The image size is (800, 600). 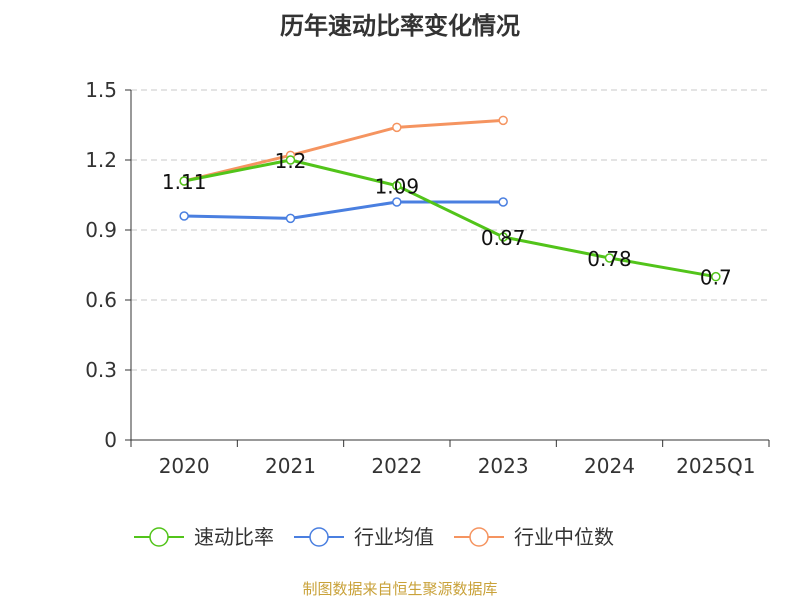 I want to click on y-tick-label: 1.5, so click(x=101, y=90).